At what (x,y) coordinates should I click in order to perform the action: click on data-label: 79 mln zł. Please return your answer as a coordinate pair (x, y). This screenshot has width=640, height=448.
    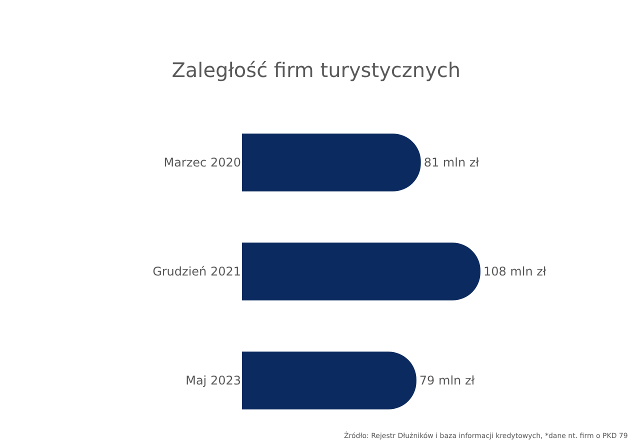
    Looking at the image, I should click on (447, 381).